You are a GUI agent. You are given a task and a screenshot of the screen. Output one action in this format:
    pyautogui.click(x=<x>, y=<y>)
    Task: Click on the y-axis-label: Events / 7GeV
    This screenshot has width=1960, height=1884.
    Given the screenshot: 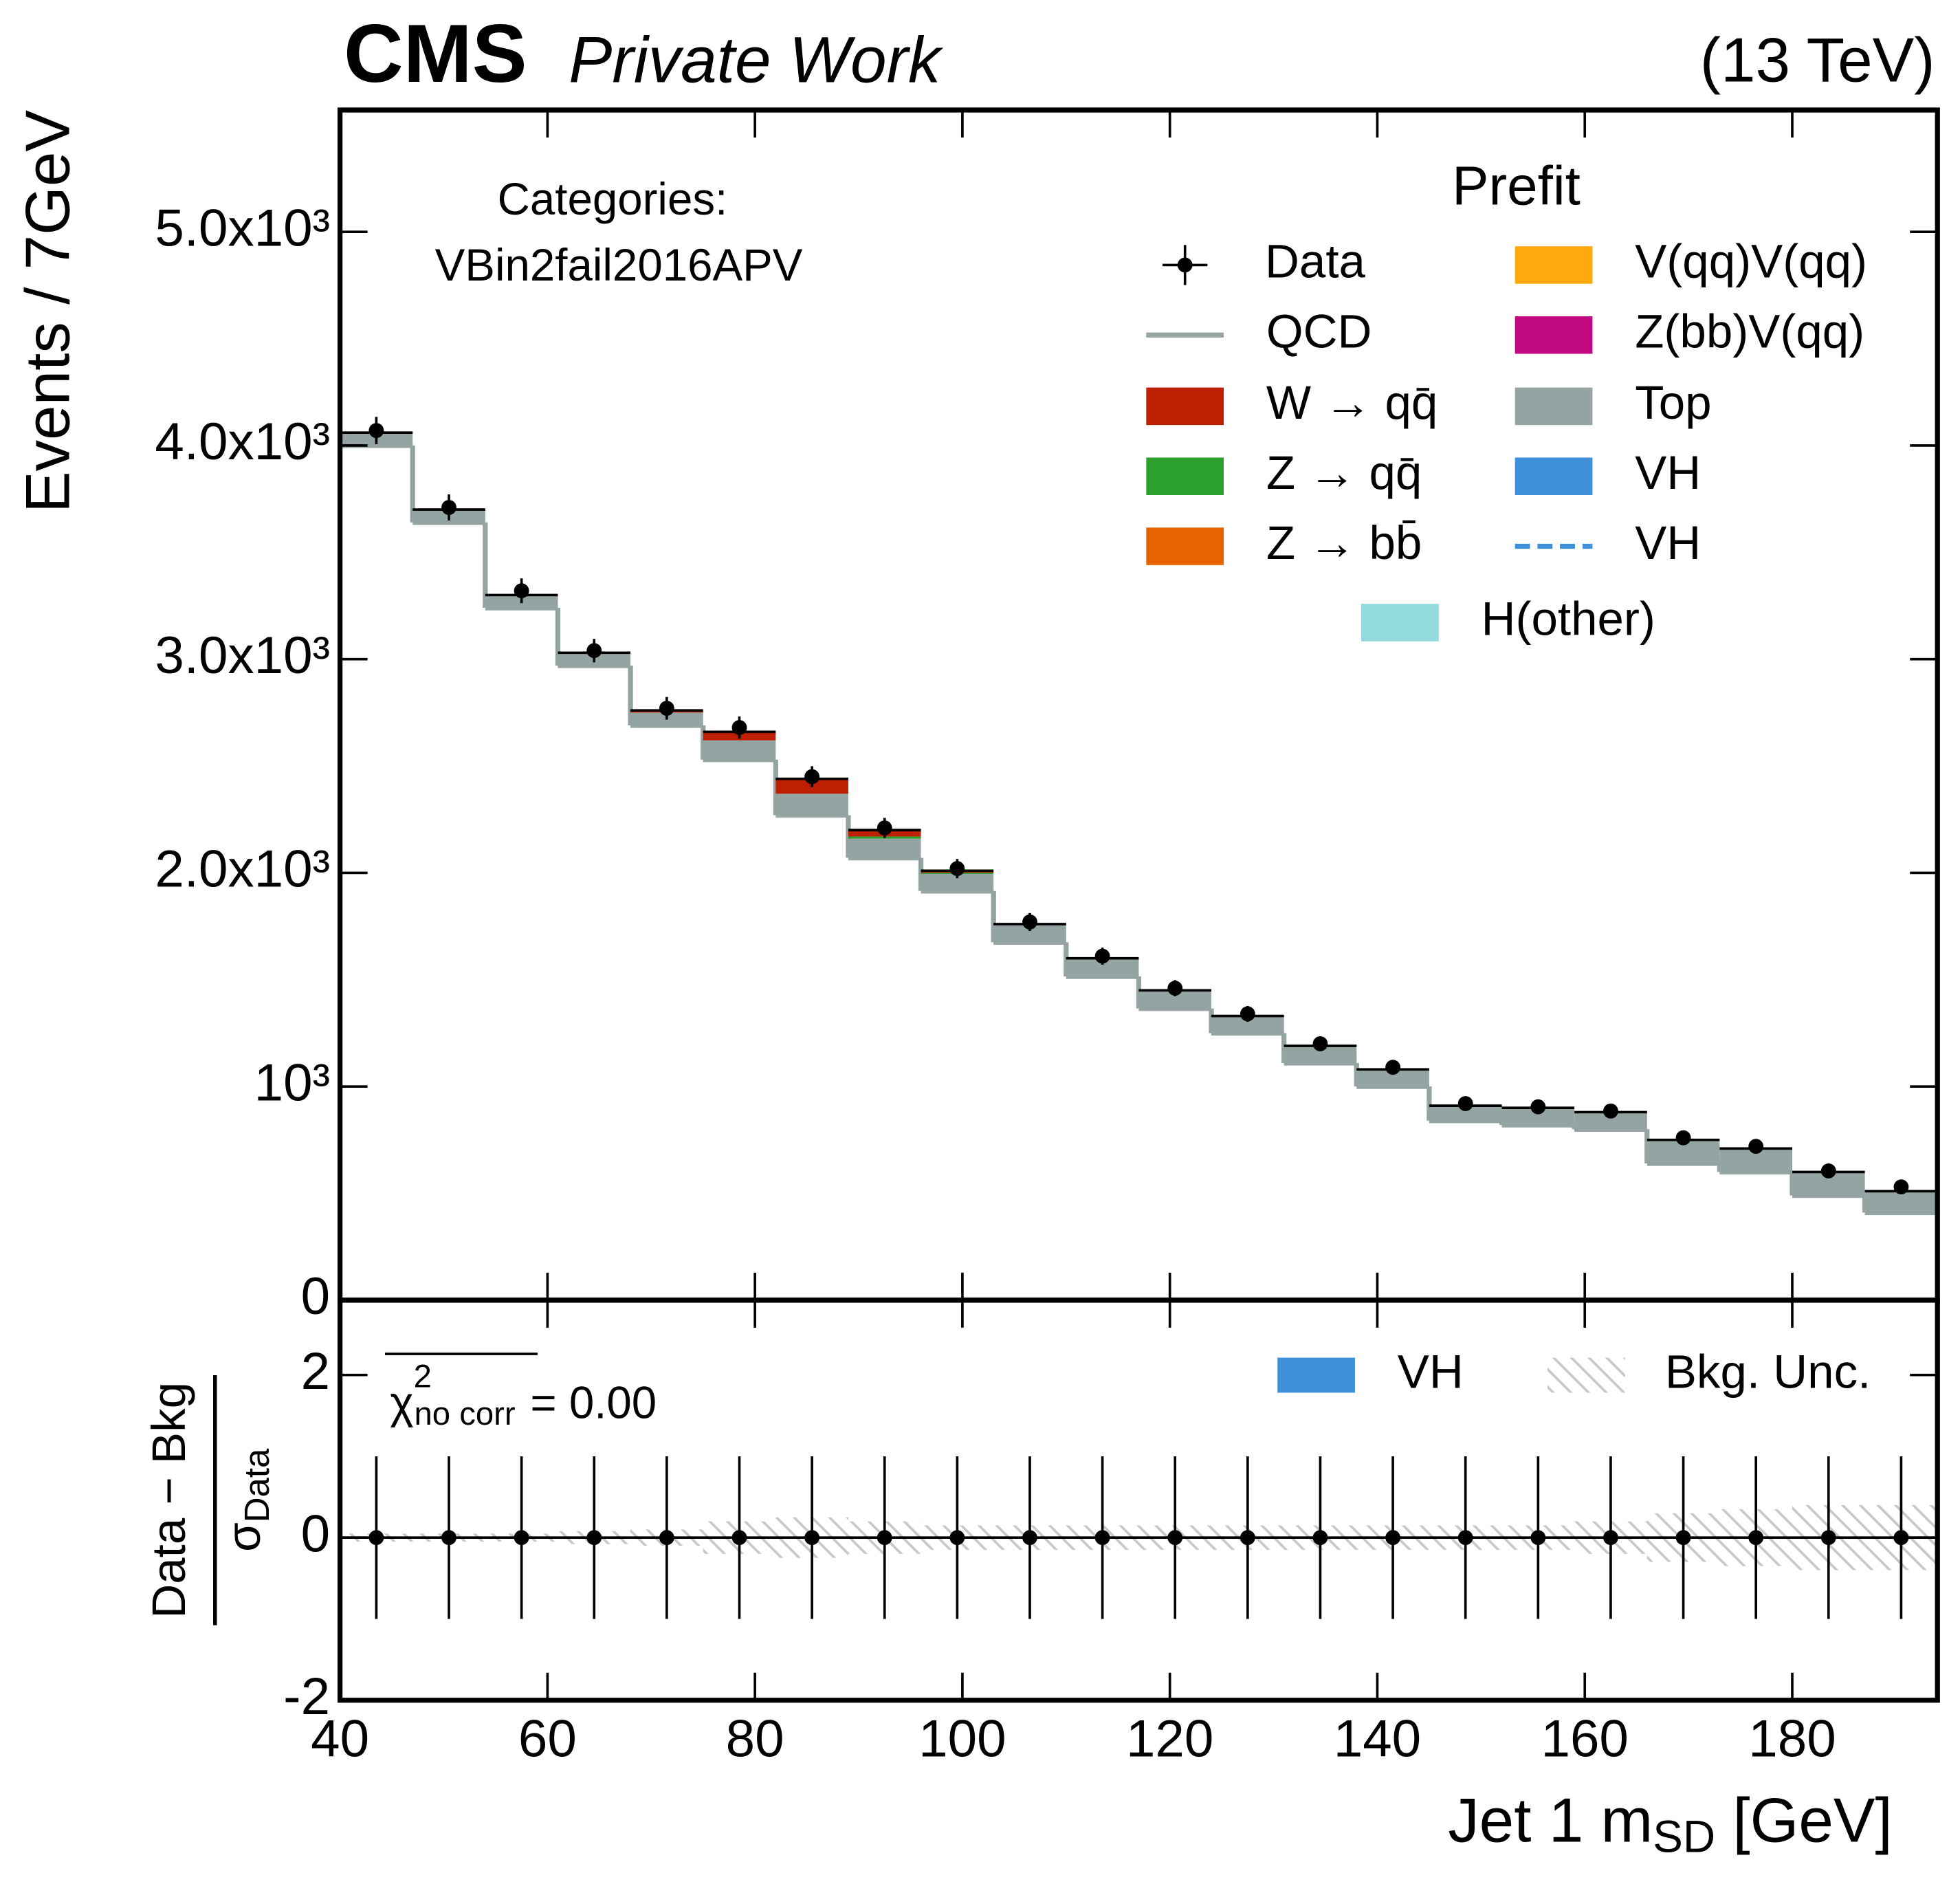 What is the action you would take?
    pyautogui.click(x=48, y=311)
    